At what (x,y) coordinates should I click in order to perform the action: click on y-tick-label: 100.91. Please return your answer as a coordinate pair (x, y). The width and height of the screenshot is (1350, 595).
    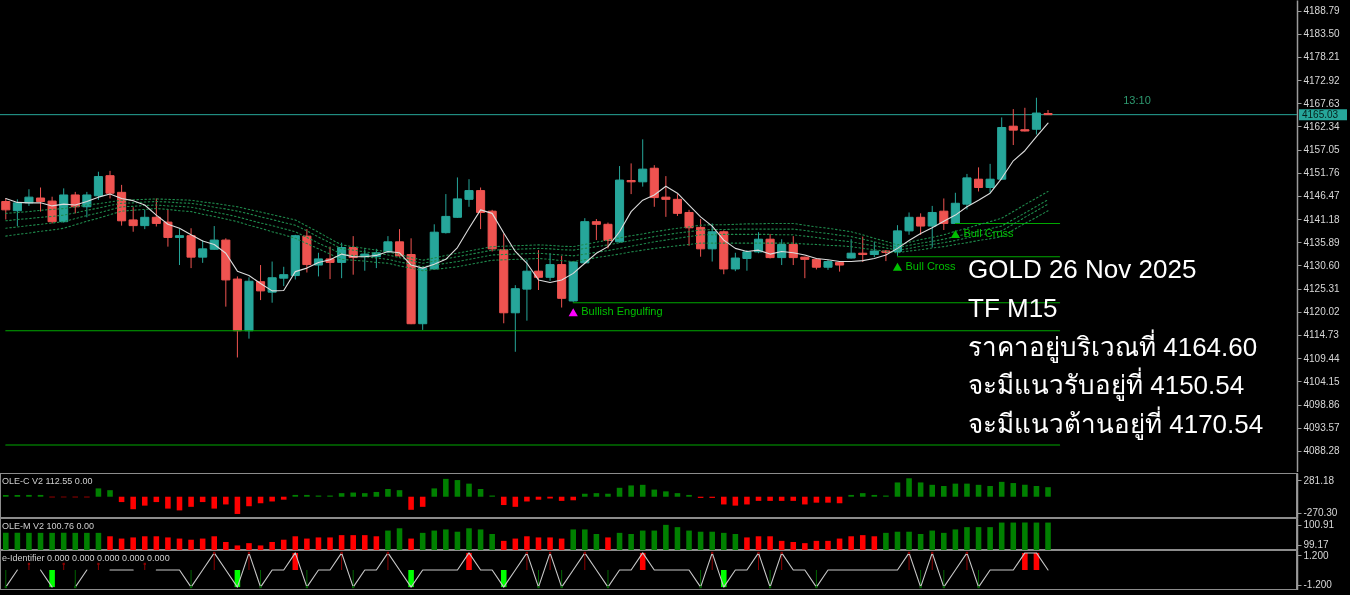
    Looking at the image, I should click on (1319, 525).